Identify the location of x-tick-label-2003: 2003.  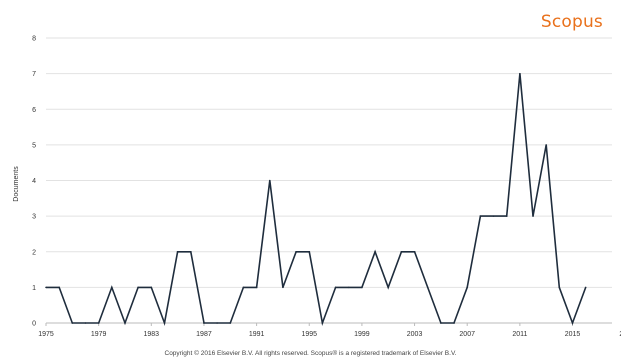
(415, 334).